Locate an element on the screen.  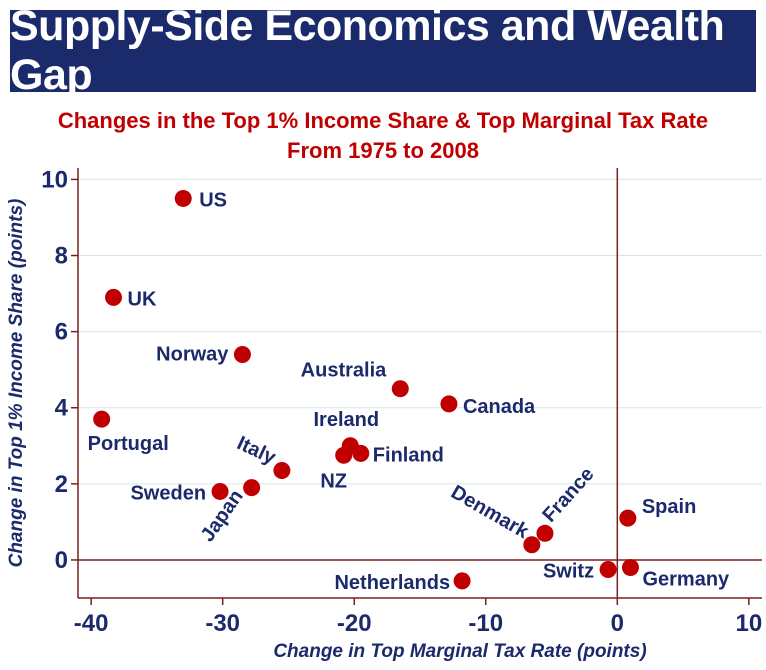
x-tick-label: -30 is located at coordinates (222, 623).